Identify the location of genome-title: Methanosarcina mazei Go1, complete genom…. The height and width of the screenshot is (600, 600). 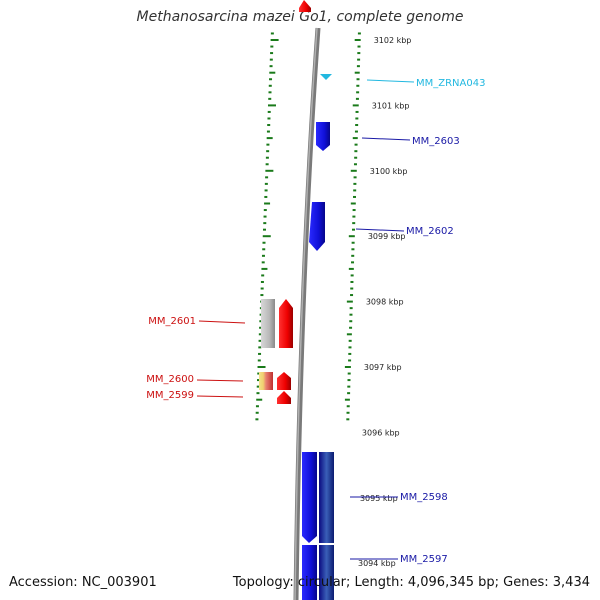
(300, 17).